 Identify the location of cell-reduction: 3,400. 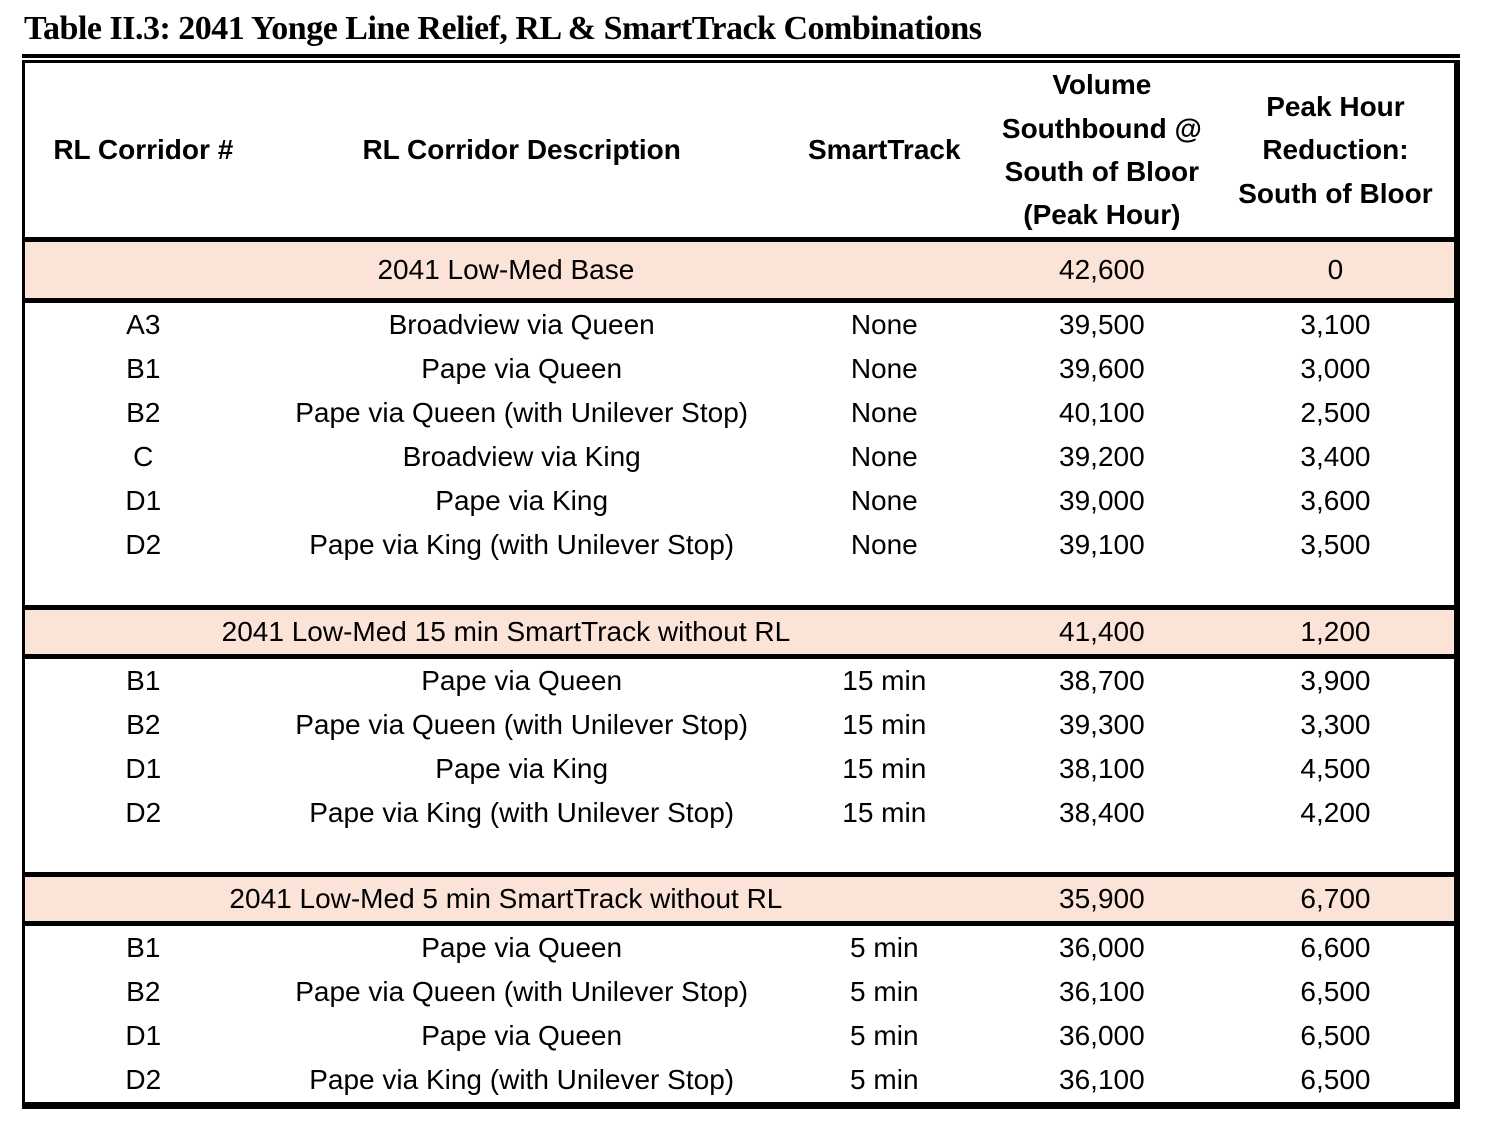
(1335, 456).